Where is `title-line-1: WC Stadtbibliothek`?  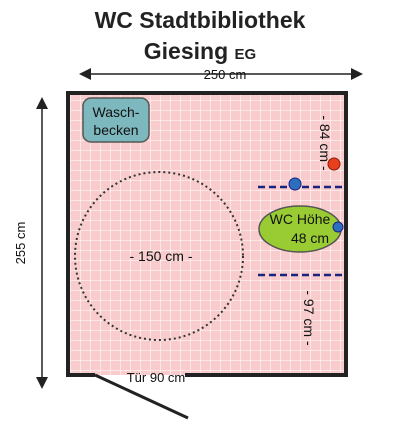 title-line-1: WC Stadtbibliothek is located at coordinates (200, 20).